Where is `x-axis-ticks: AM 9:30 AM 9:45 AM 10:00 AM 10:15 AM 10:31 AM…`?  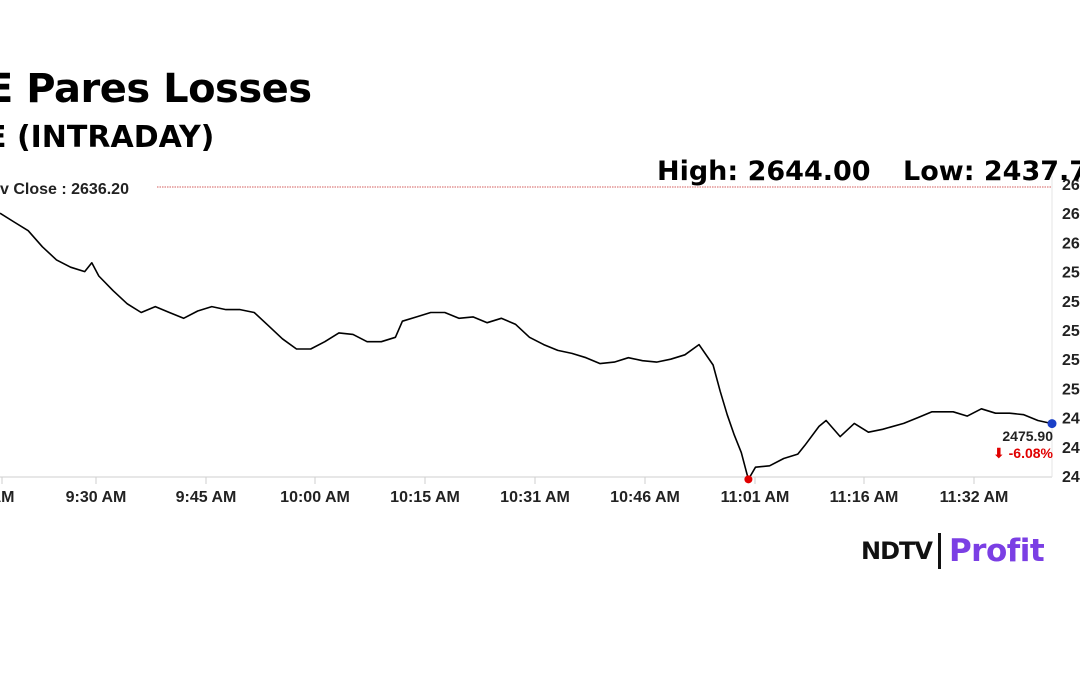
x-axis-ticks: AM 9:30 AM 9:45 AM 10:00 AM 10:15 AM 10:31 AM… is located at coordinates (504, 491).